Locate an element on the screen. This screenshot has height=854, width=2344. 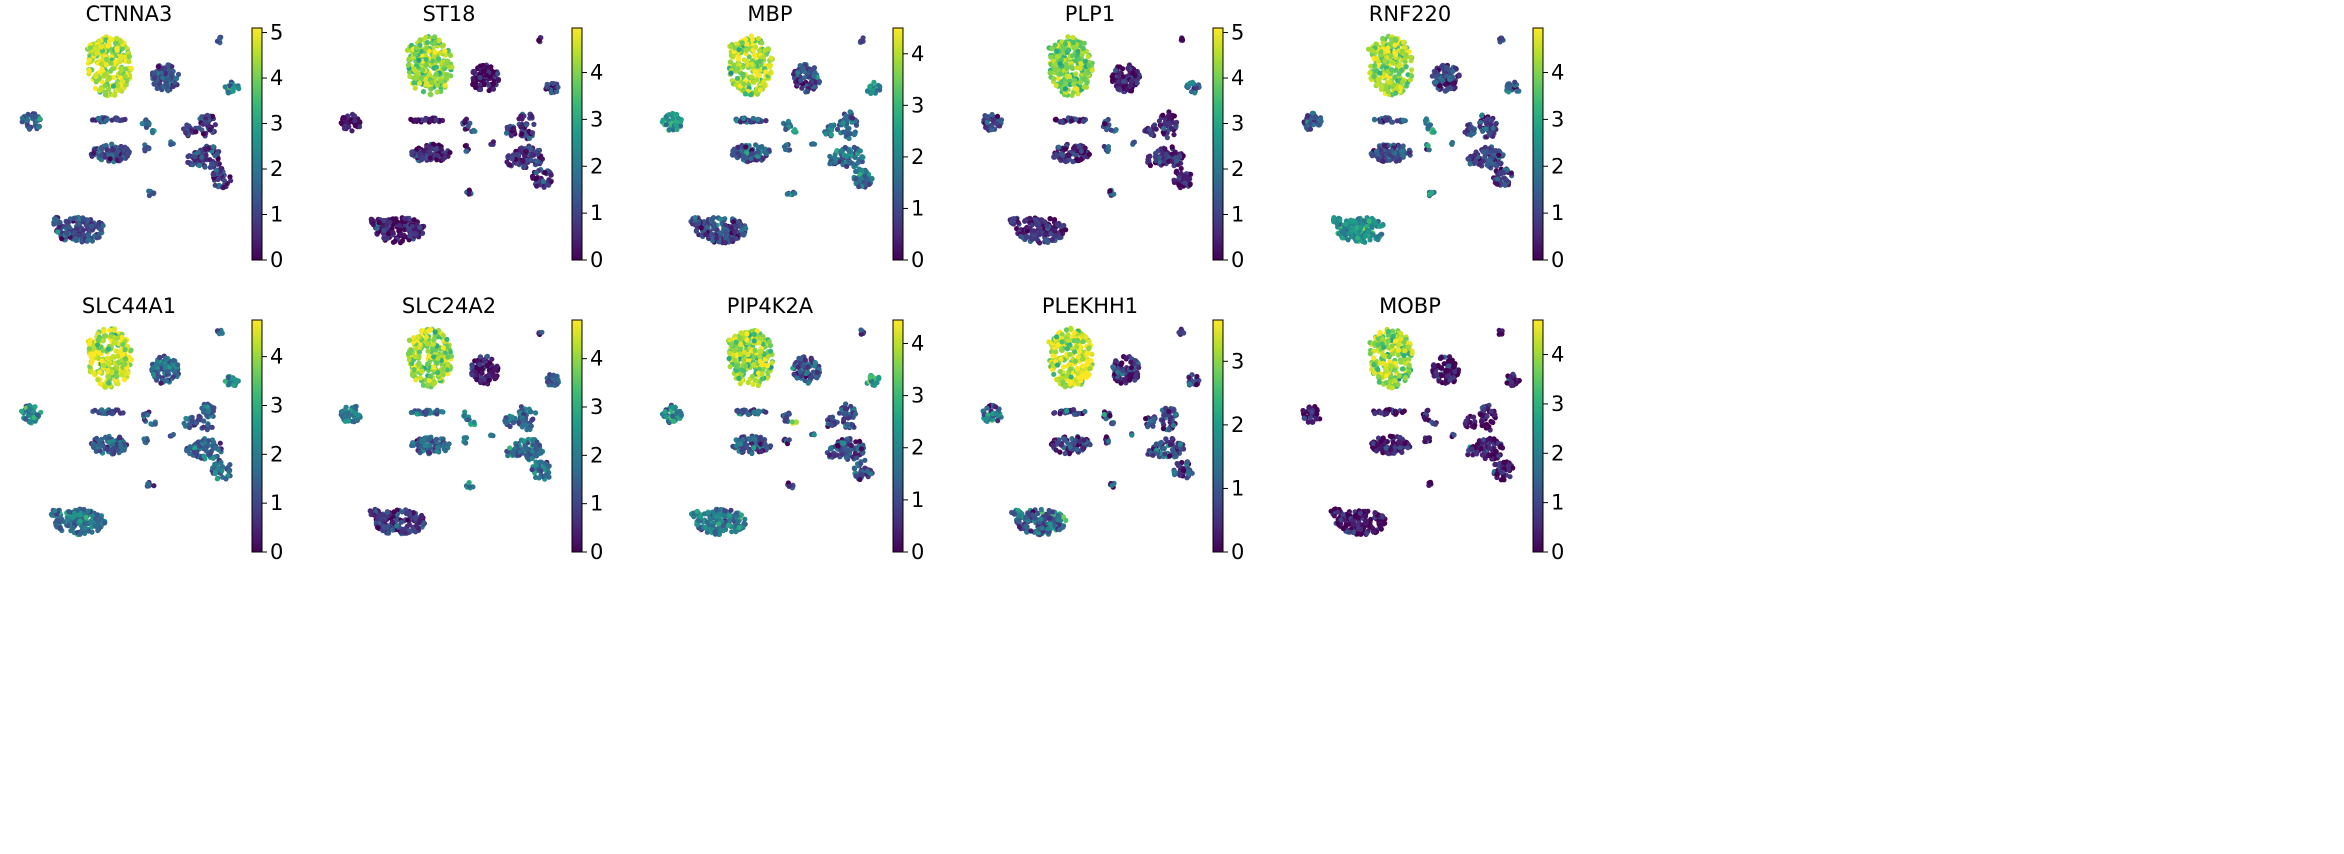
colorbar-tick-label: 3 is located at coordinates (596, 119).